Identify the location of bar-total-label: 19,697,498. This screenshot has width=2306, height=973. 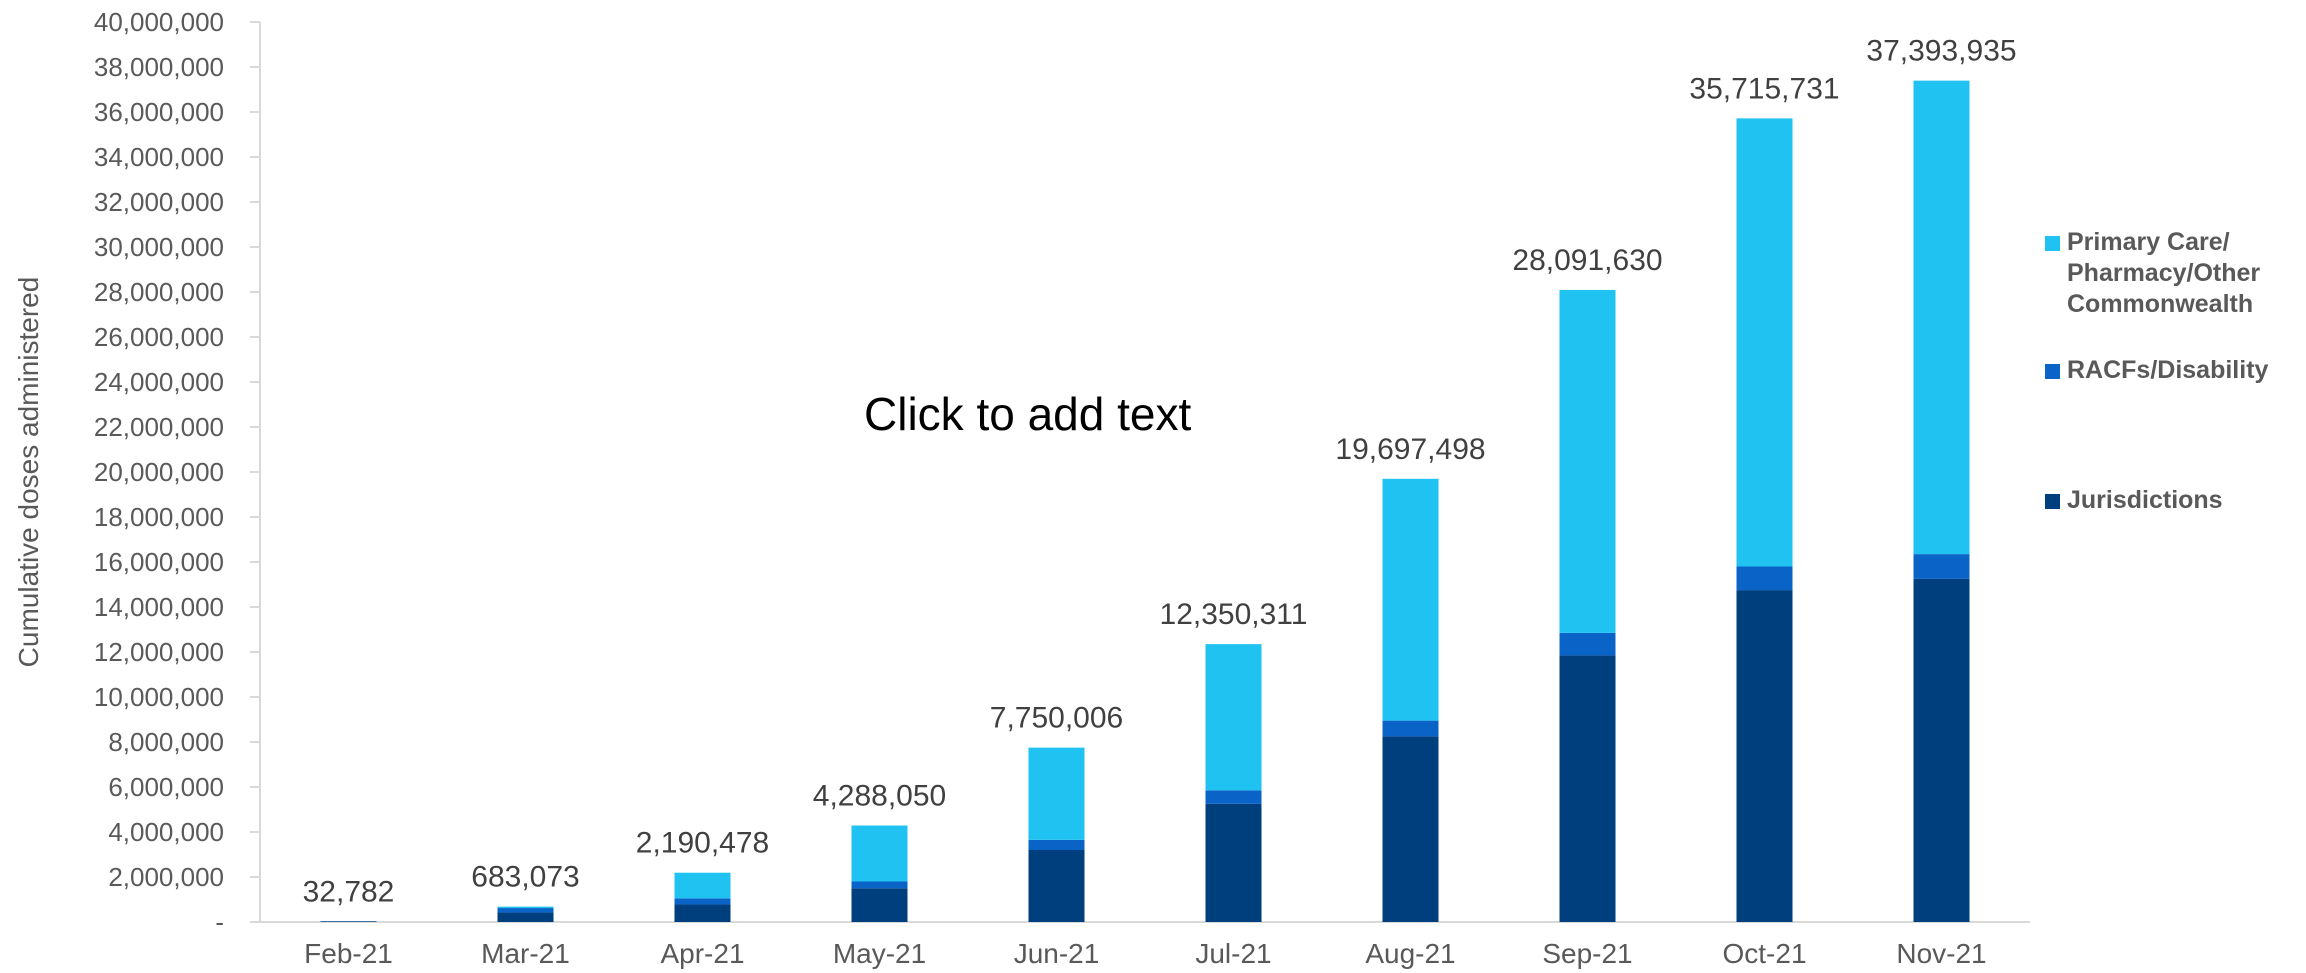
(1410, 449).